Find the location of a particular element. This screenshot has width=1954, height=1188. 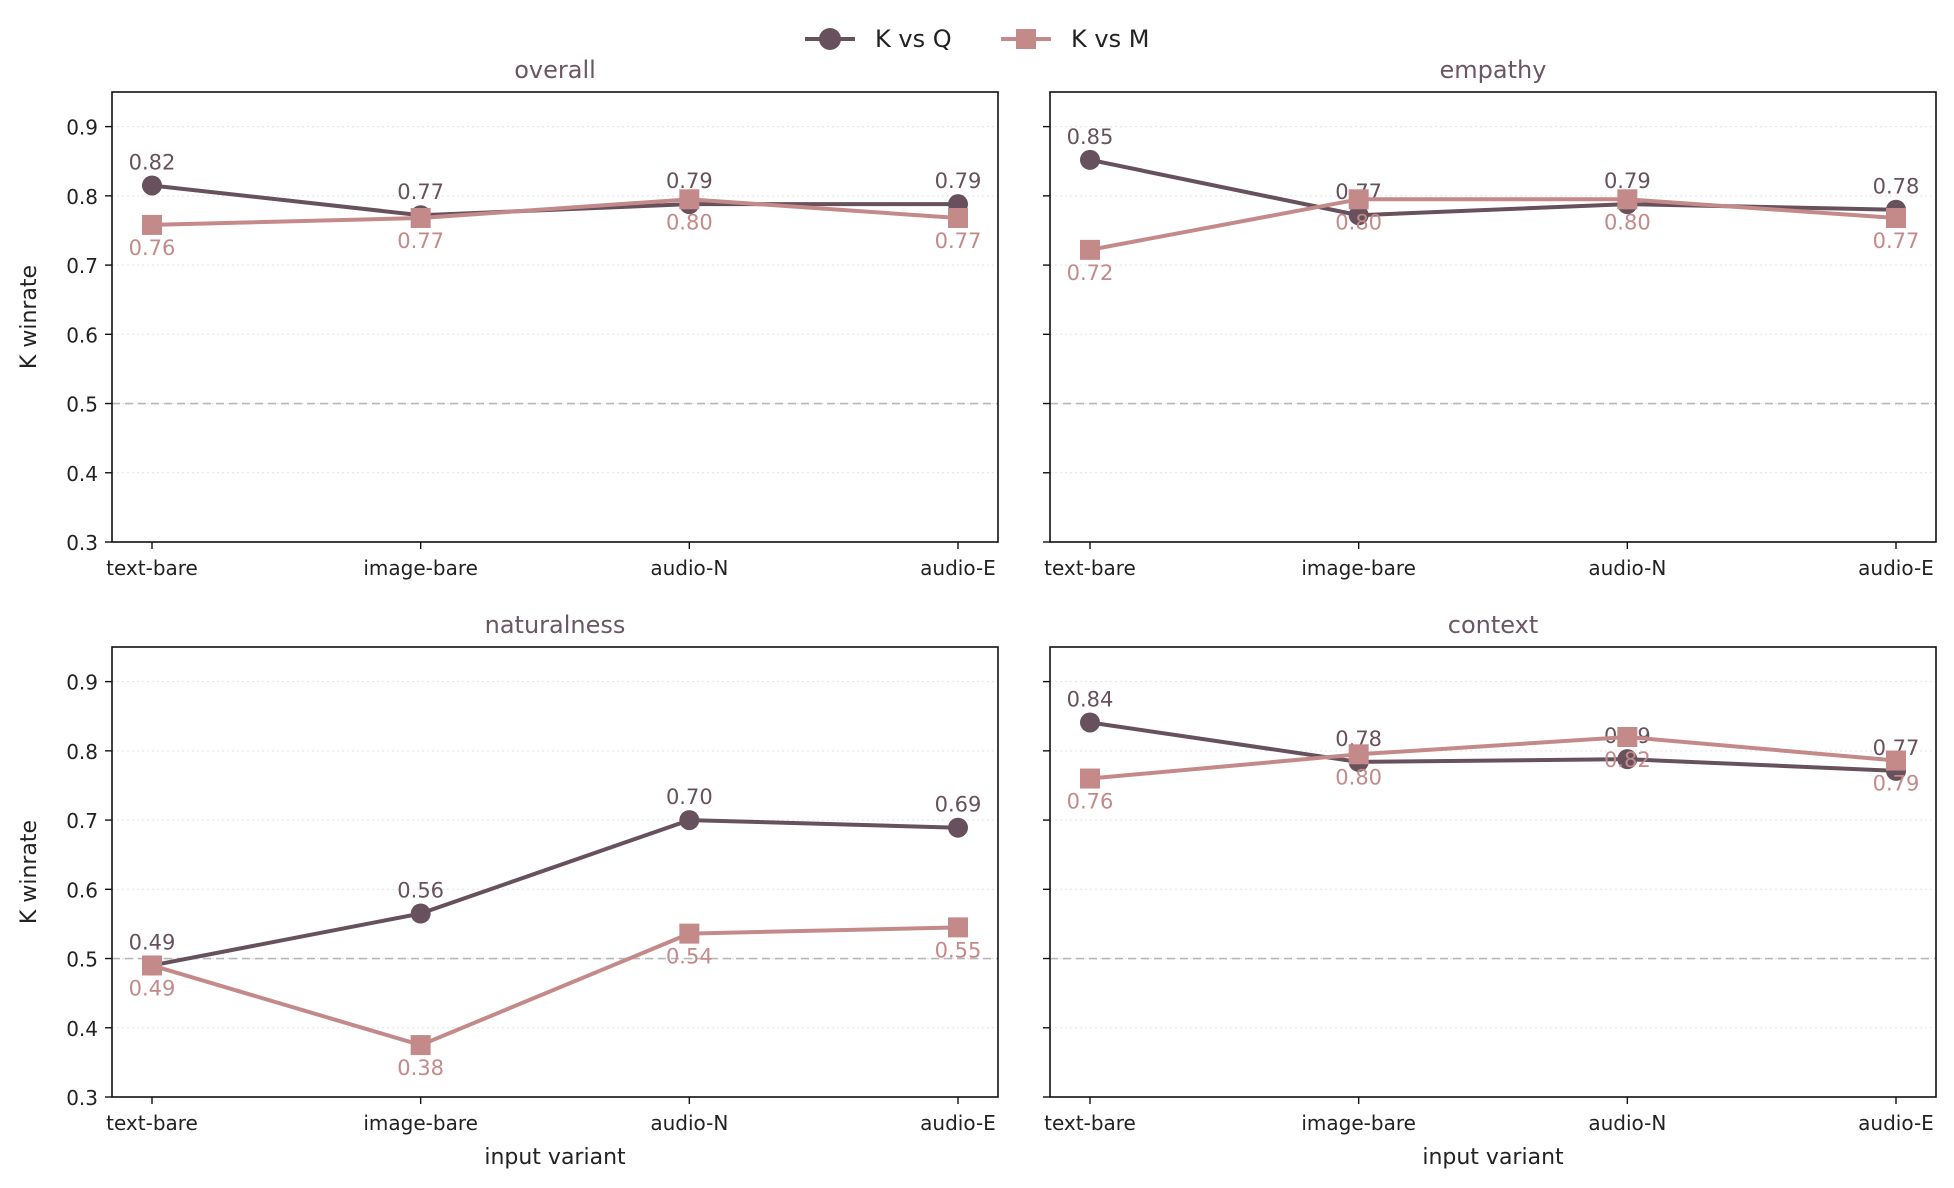

data-label: 0.38 is located at coordinates (420, 1068).